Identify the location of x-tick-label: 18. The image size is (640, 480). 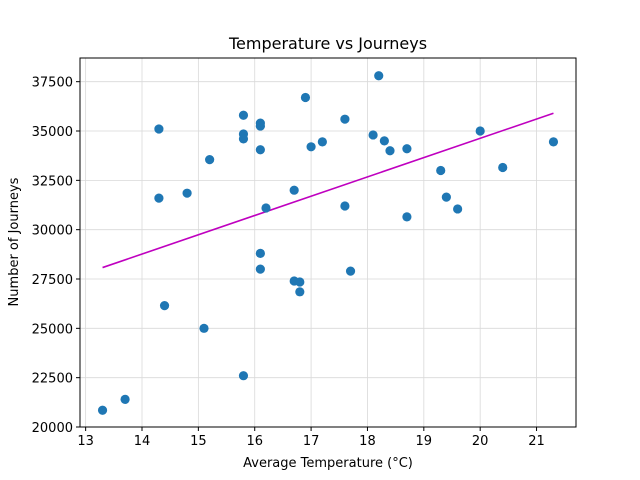
(367, 441).